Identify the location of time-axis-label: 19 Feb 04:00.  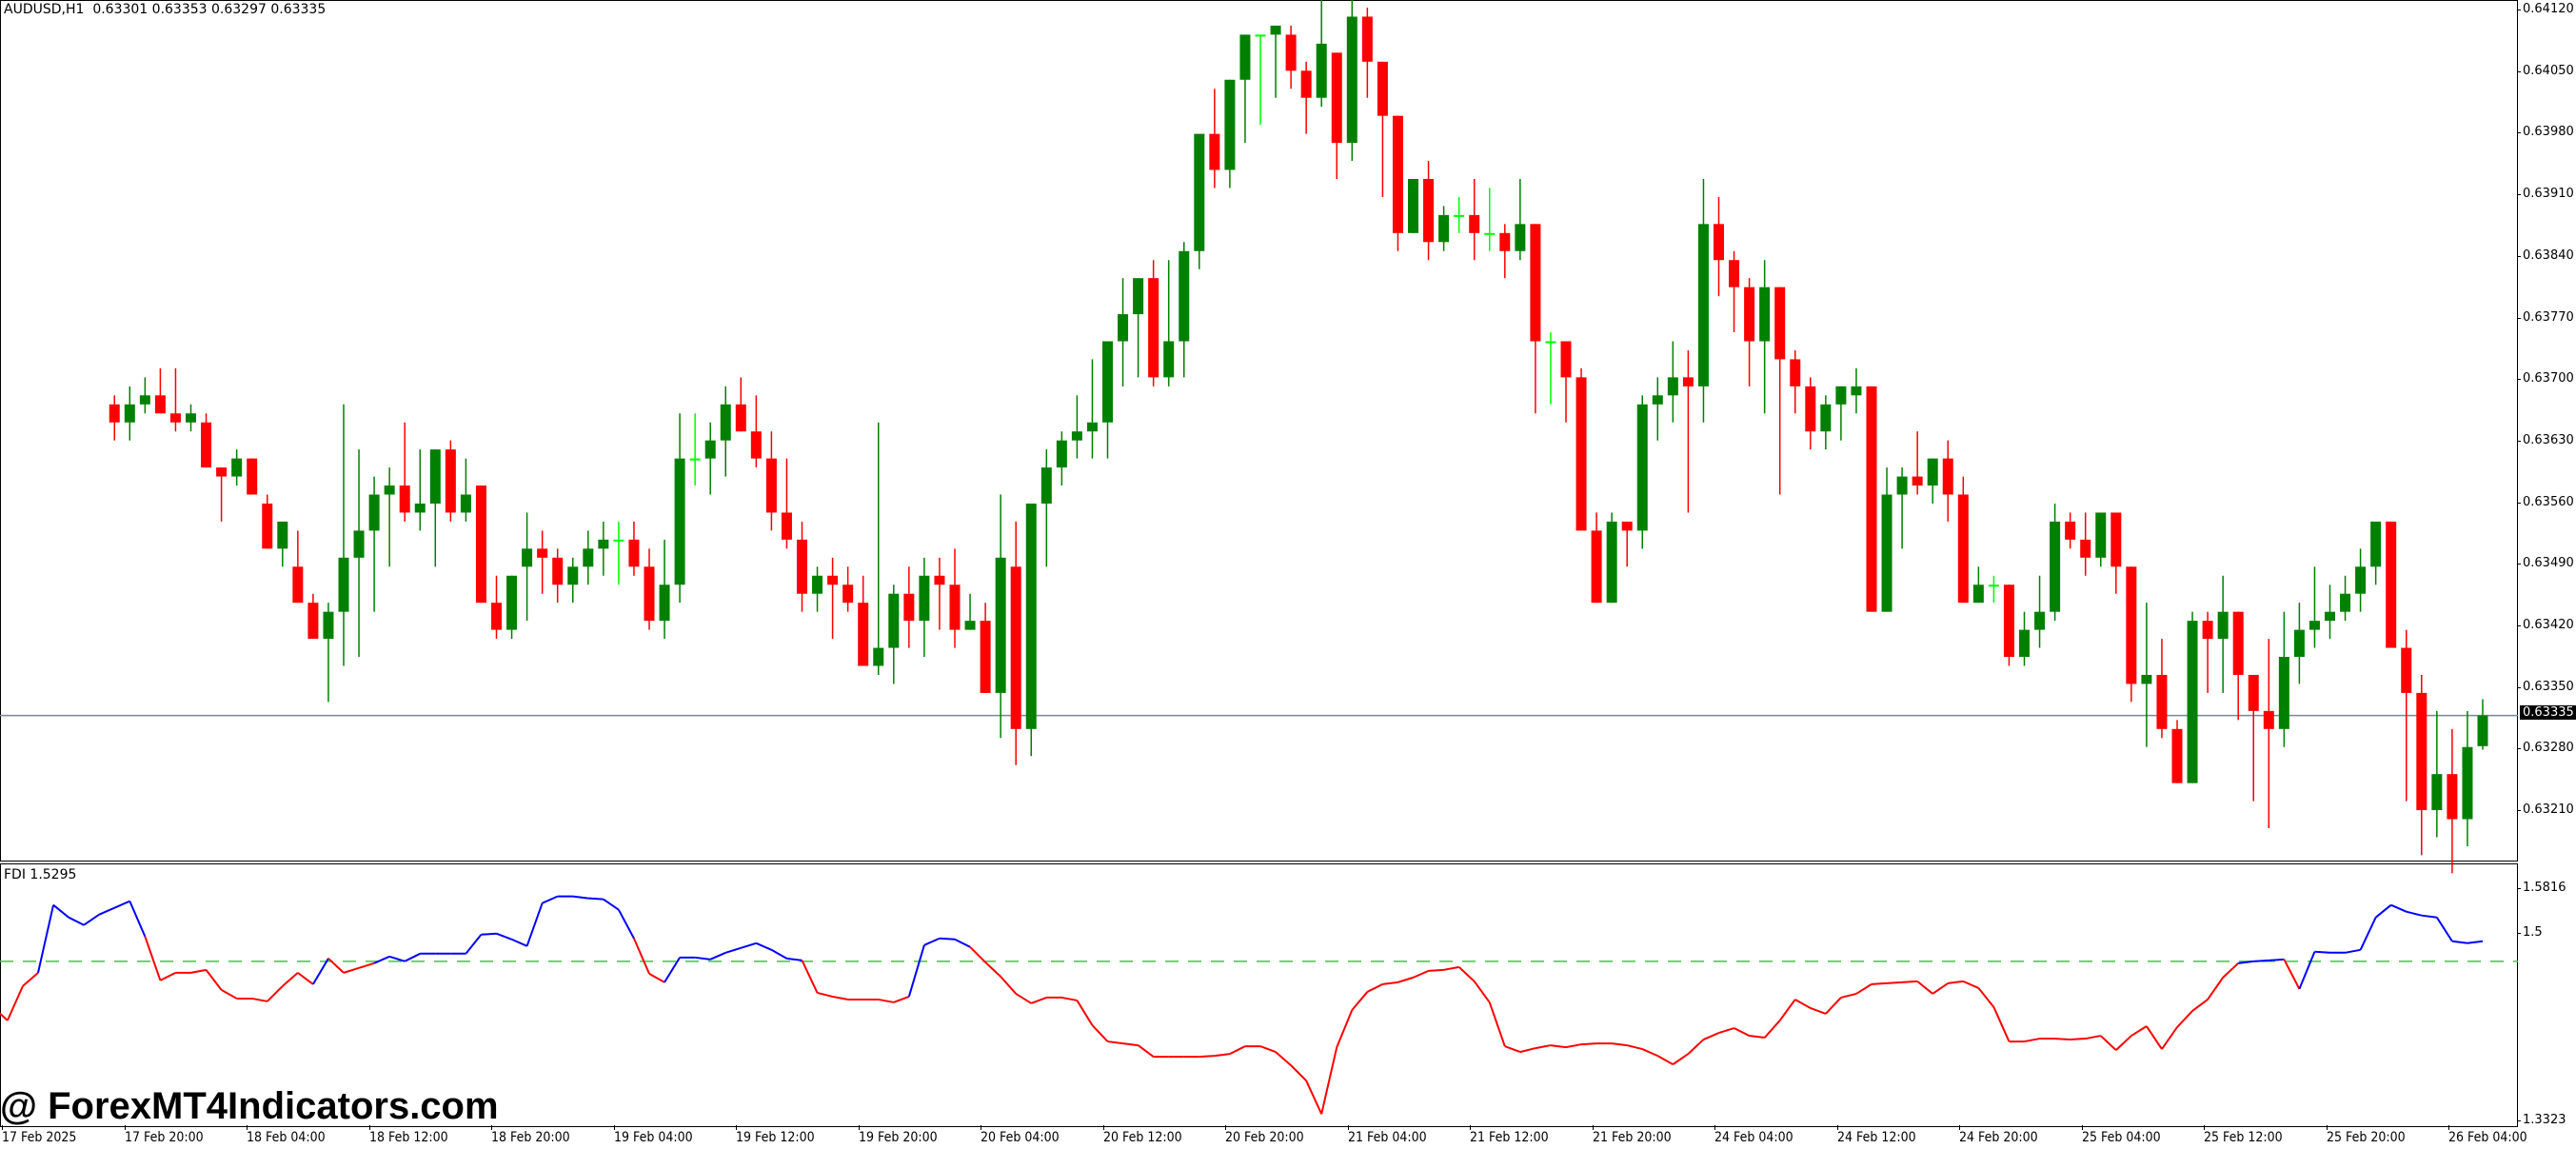
(653, 1138).